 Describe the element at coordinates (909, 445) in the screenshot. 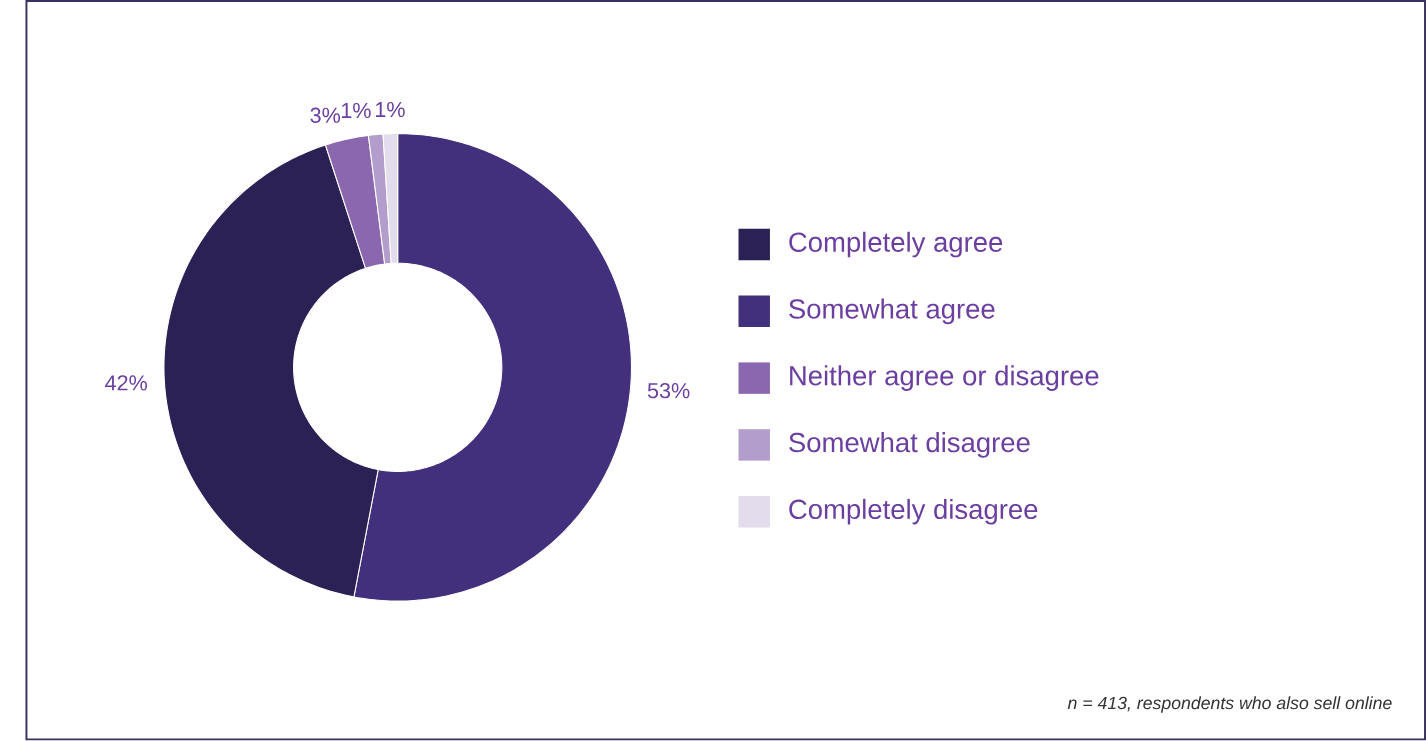

I see `legend-label: Somewhat disagree` at that location.